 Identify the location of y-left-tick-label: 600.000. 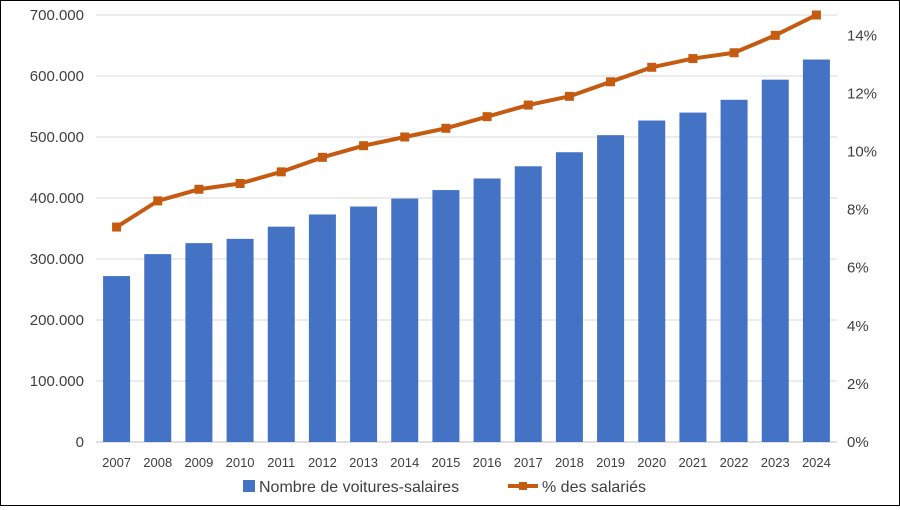
(57, 76).